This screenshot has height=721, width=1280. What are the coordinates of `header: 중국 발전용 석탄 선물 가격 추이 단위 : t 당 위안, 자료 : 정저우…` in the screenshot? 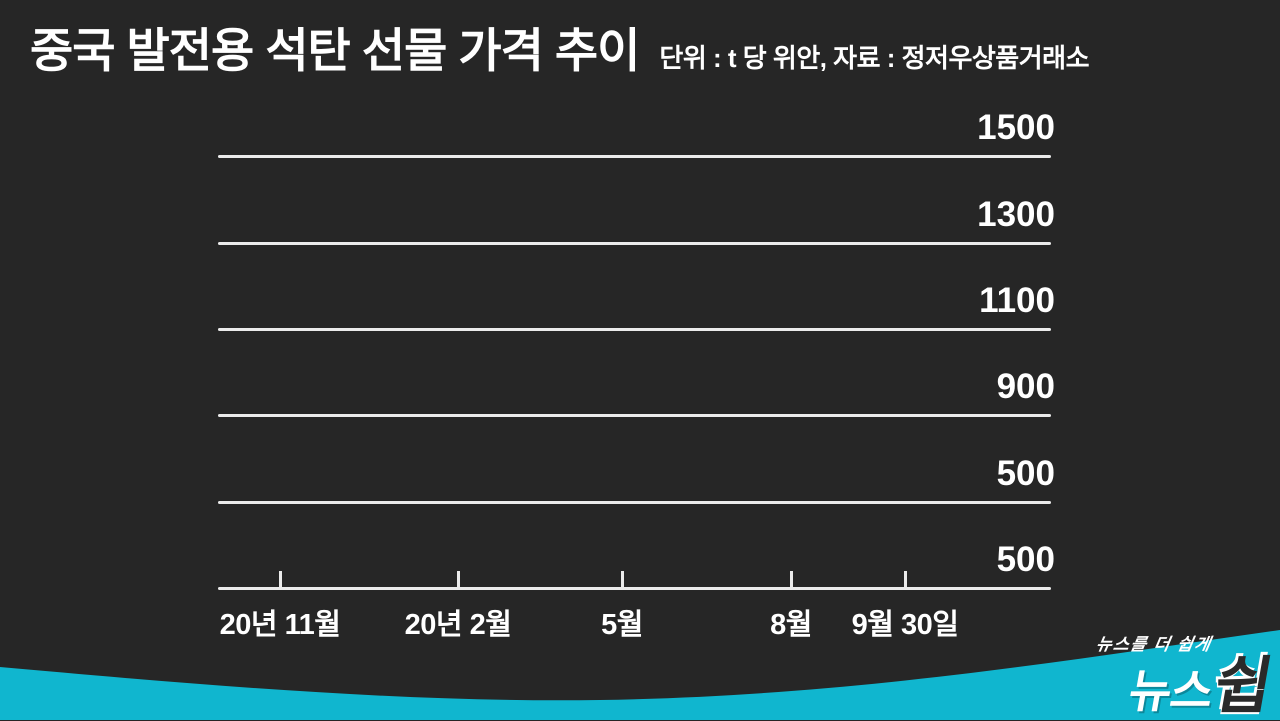 It's located at (645, 46).